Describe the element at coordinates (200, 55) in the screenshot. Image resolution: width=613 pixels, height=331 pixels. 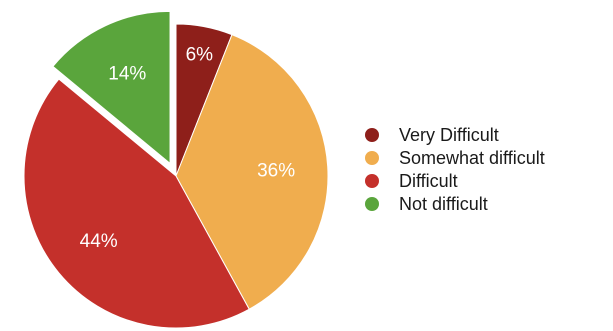
I see `slice-label-very-difficult: 6%` at that location.